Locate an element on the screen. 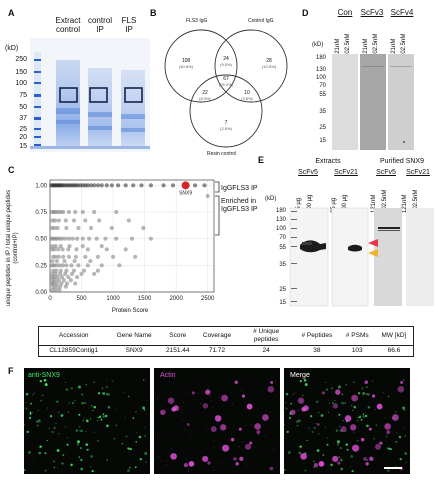  panel-a-gel is located at coordinates (90, 95).